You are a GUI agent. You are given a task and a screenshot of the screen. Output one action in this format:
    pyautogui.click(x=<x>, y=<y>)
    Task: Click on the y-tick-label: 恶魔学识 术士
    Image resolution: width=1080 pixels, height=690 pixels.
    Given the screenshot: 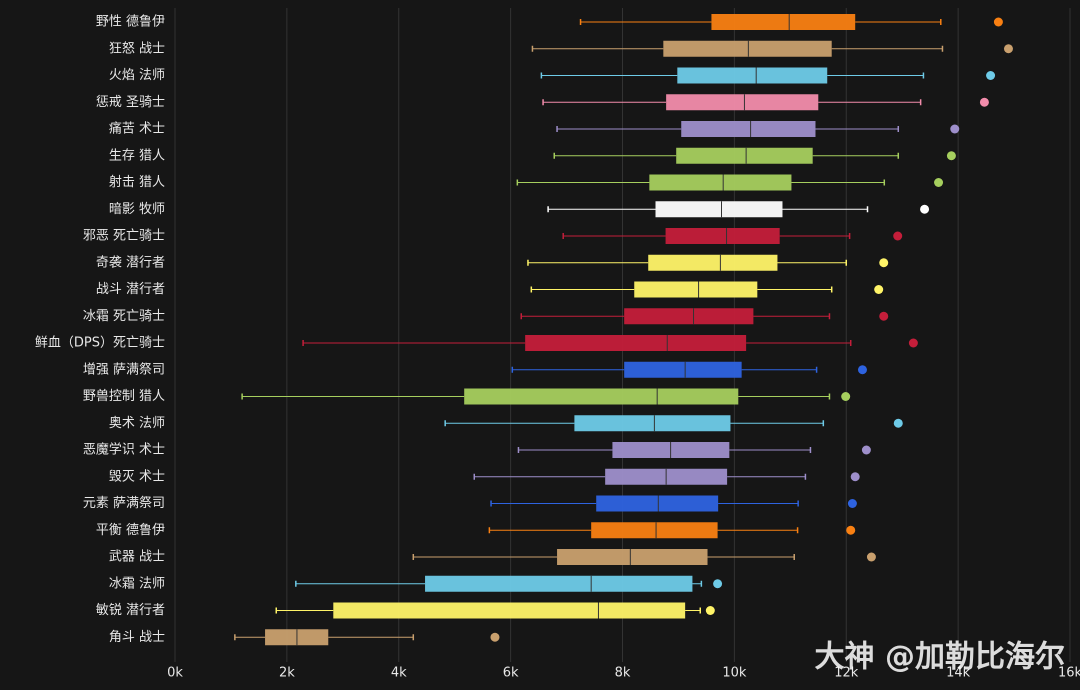 What is the action you would take?
    pyautogui.click(x=124, y=450)
    